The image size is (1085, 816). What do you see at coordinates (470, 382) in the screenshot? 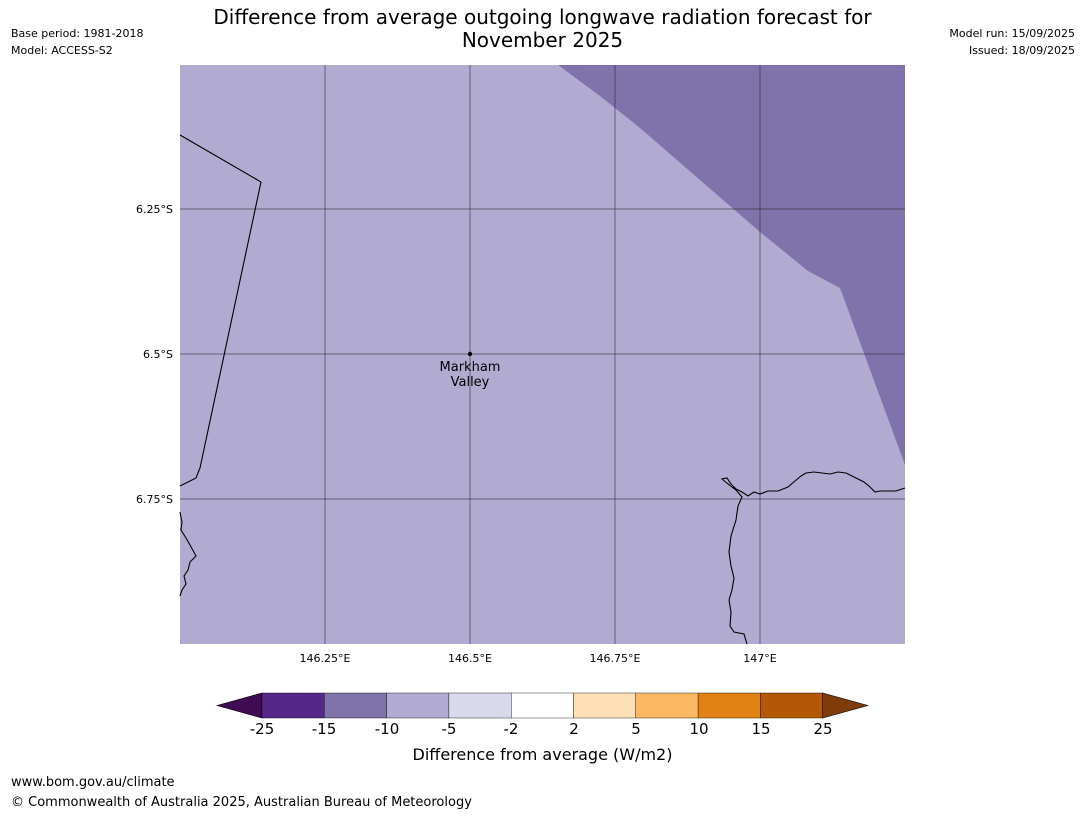
I see `location-label-line-2: Valley` at bounding box center [470, 382].